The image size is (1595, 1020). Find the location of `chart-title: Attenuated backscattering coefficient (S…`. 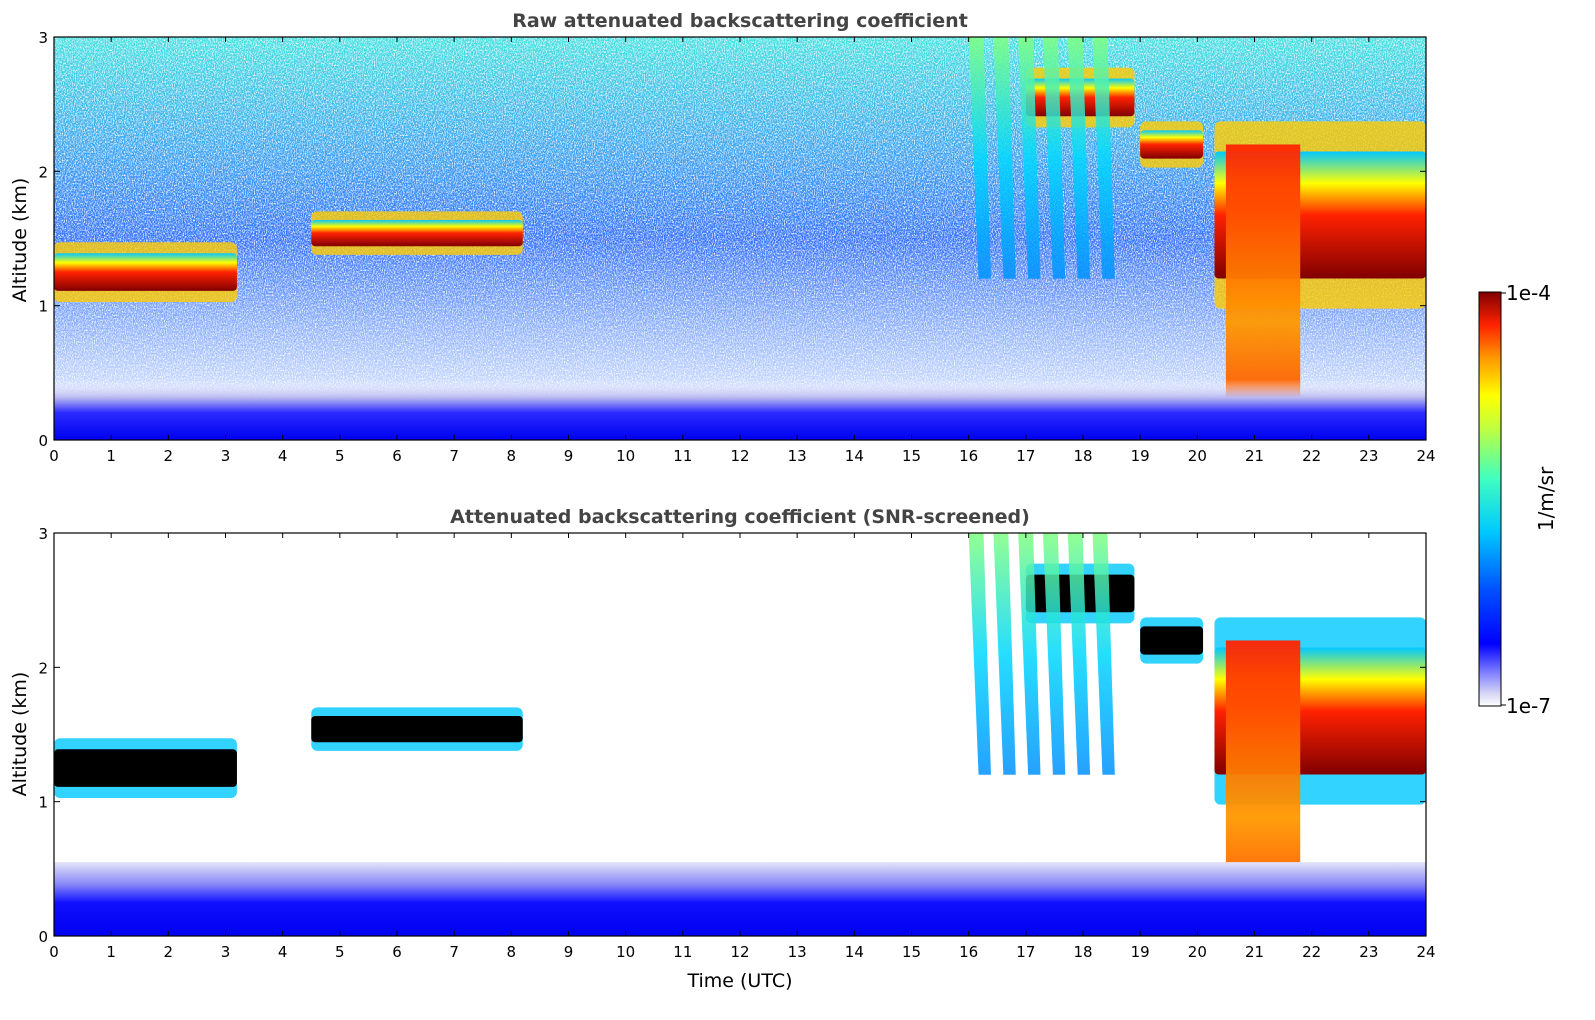

chart-title: Attenuated backscattering coefficient (S… is located at coordinates (740, 517).